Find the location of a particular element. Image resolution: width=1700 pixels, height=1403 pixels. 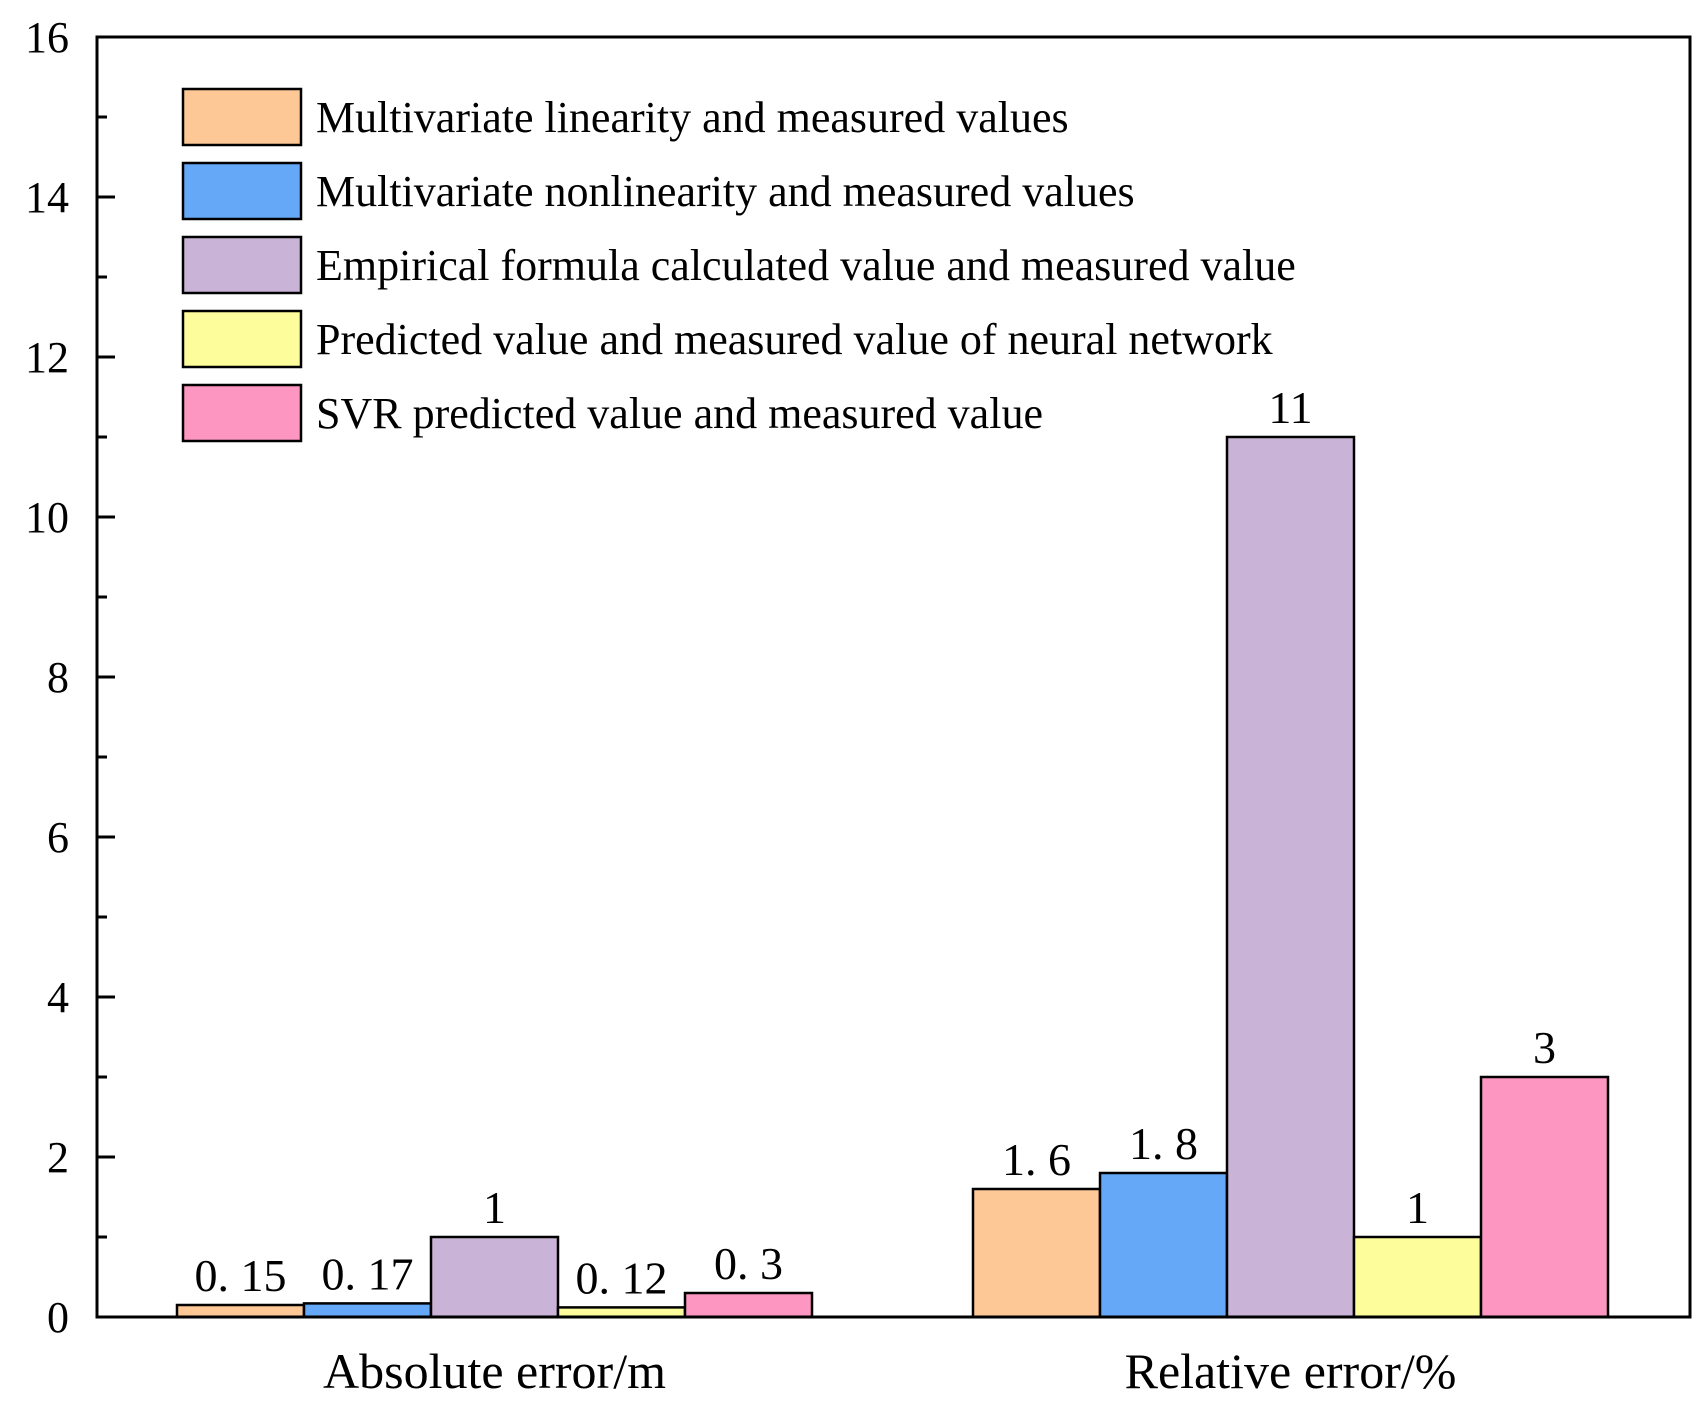

y-tick-label: 6 is located at coordinates (58, 837).